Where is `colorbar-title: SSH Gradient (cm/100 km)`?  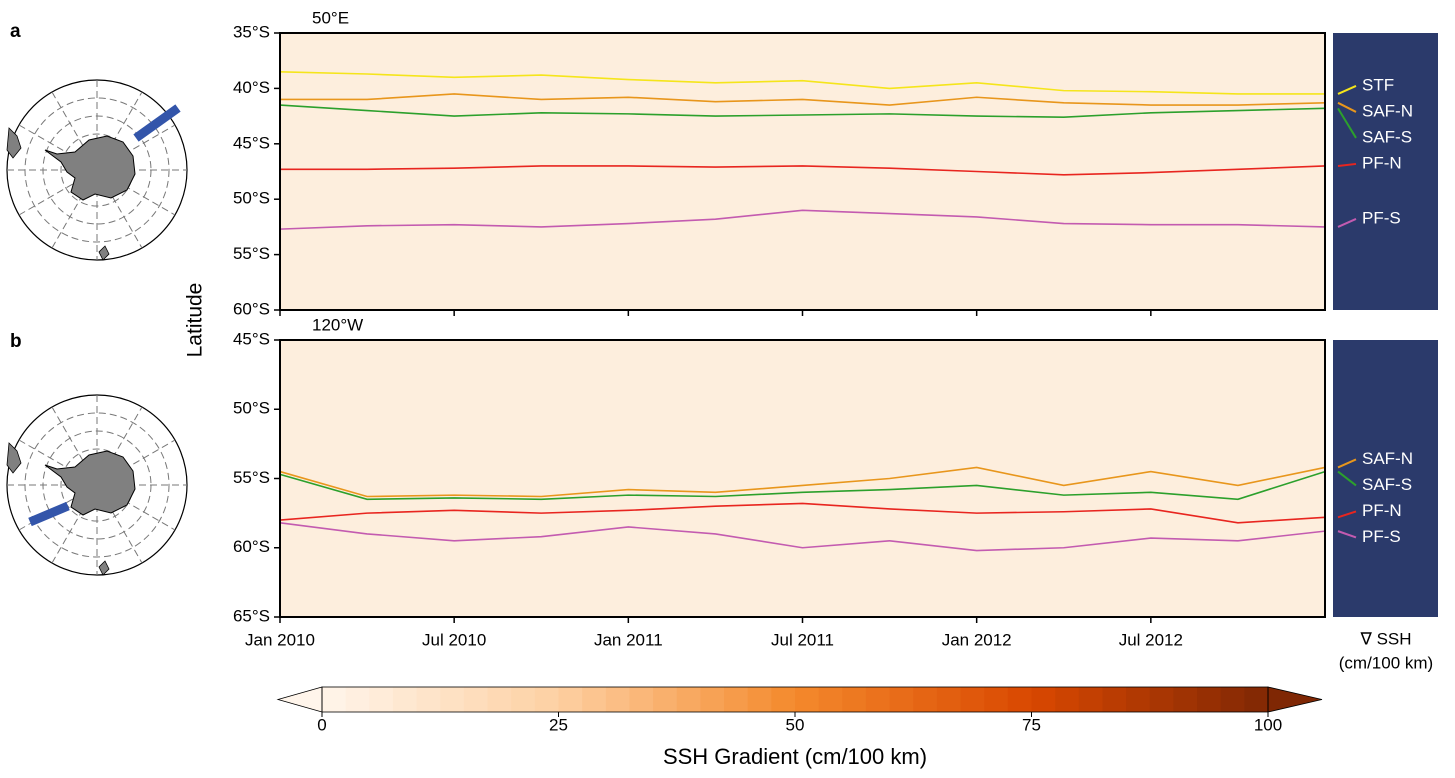
colorbar-title: SSH Gradient (cm/100 km) is located at coordinates (795, 756).